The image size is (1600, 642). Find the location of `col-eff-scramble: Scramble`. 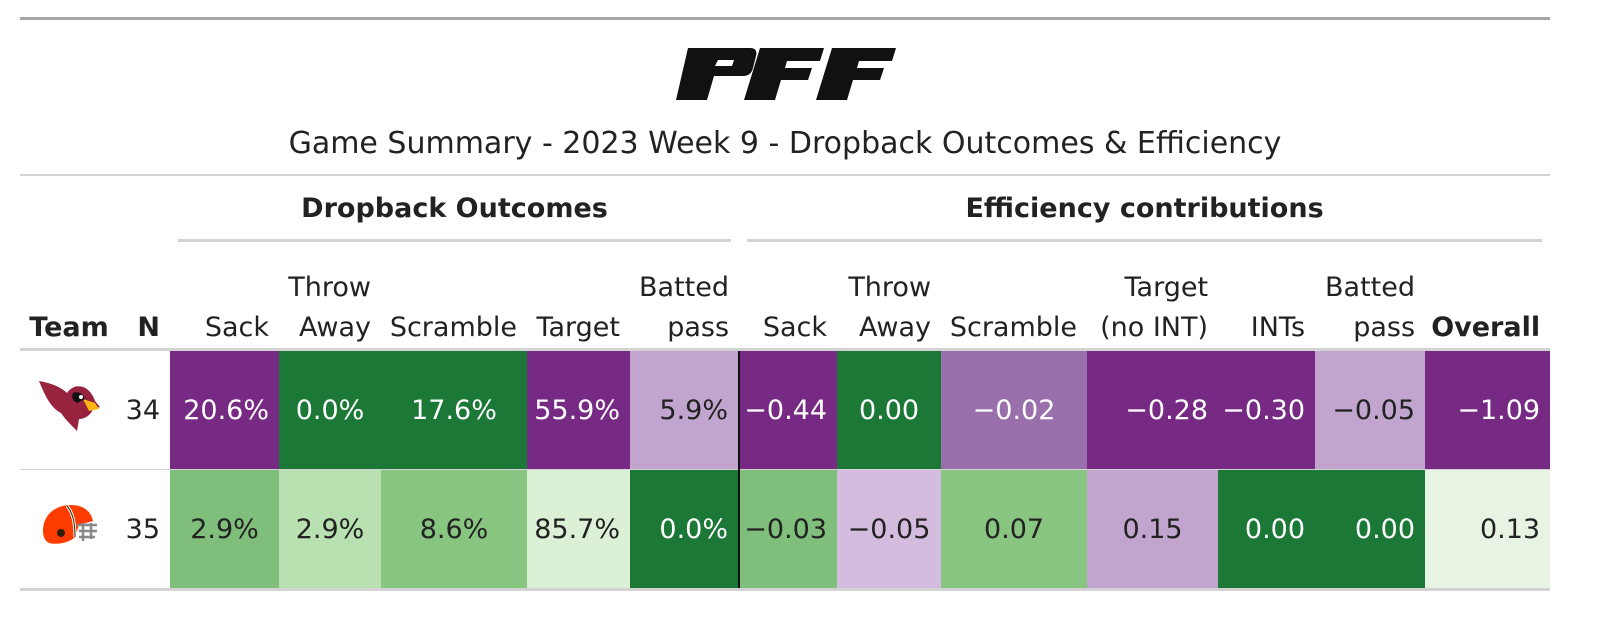

col-eff-scramble: Scramble is located at coordinates (1014, 296).